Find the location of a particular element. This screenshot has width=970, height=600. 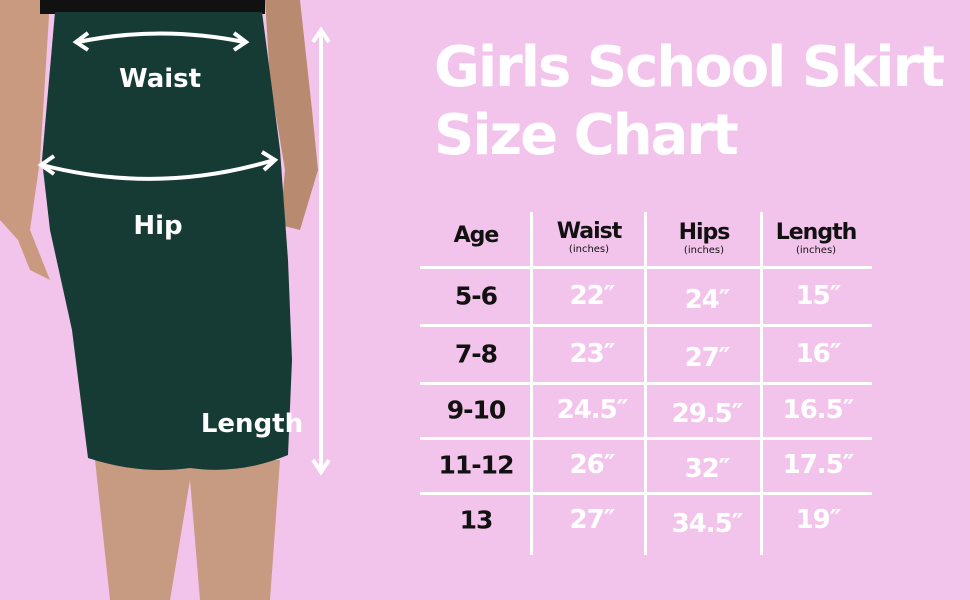

cell-waist: 27″ is located at coordinates (592, 520).